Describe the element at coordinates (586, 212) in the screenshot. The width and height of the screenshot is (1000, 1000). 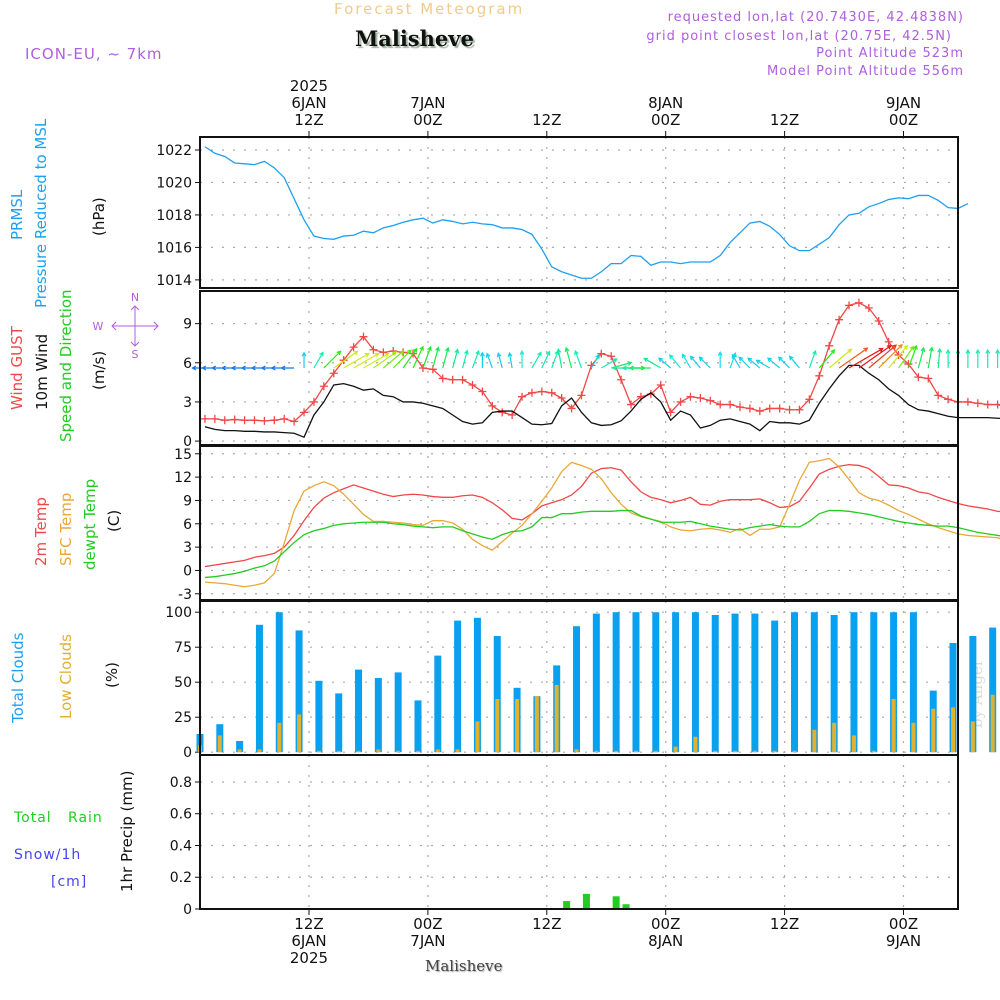
I see `series-line-prmsl` at that location.